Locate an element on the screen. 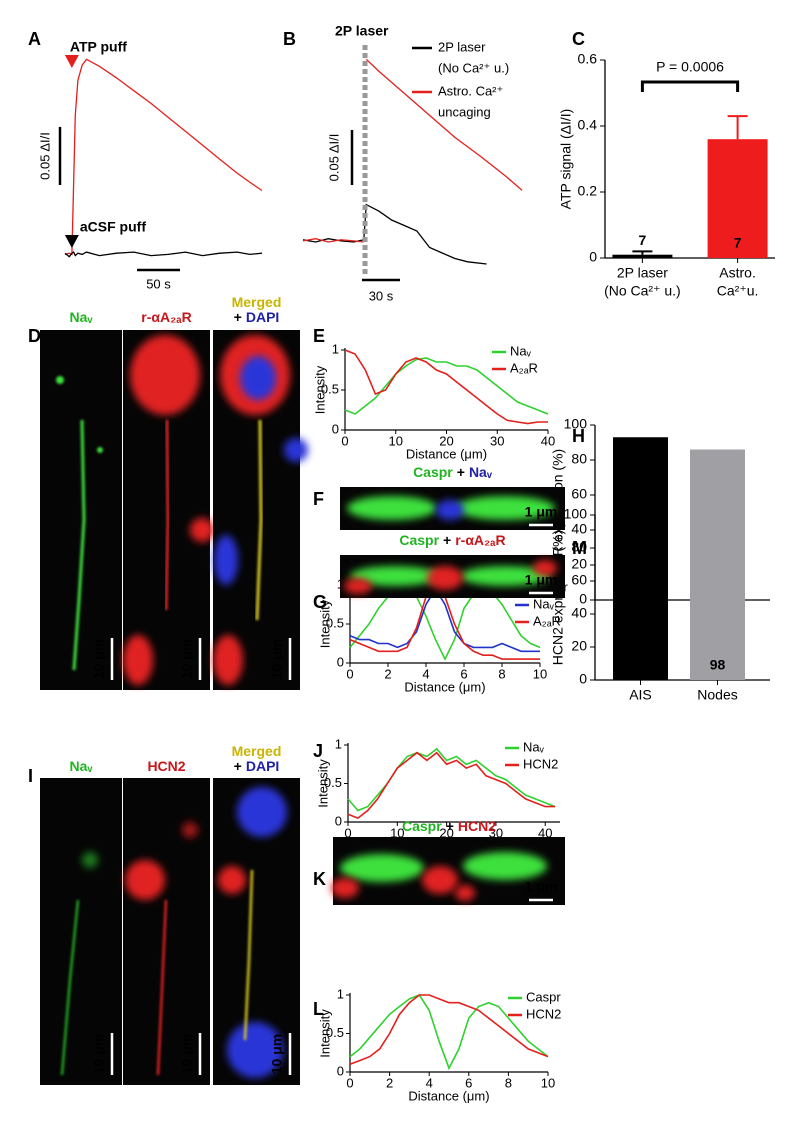 The image size is (800, 1131). panel-letter: C is located at coordinates (578, 39).